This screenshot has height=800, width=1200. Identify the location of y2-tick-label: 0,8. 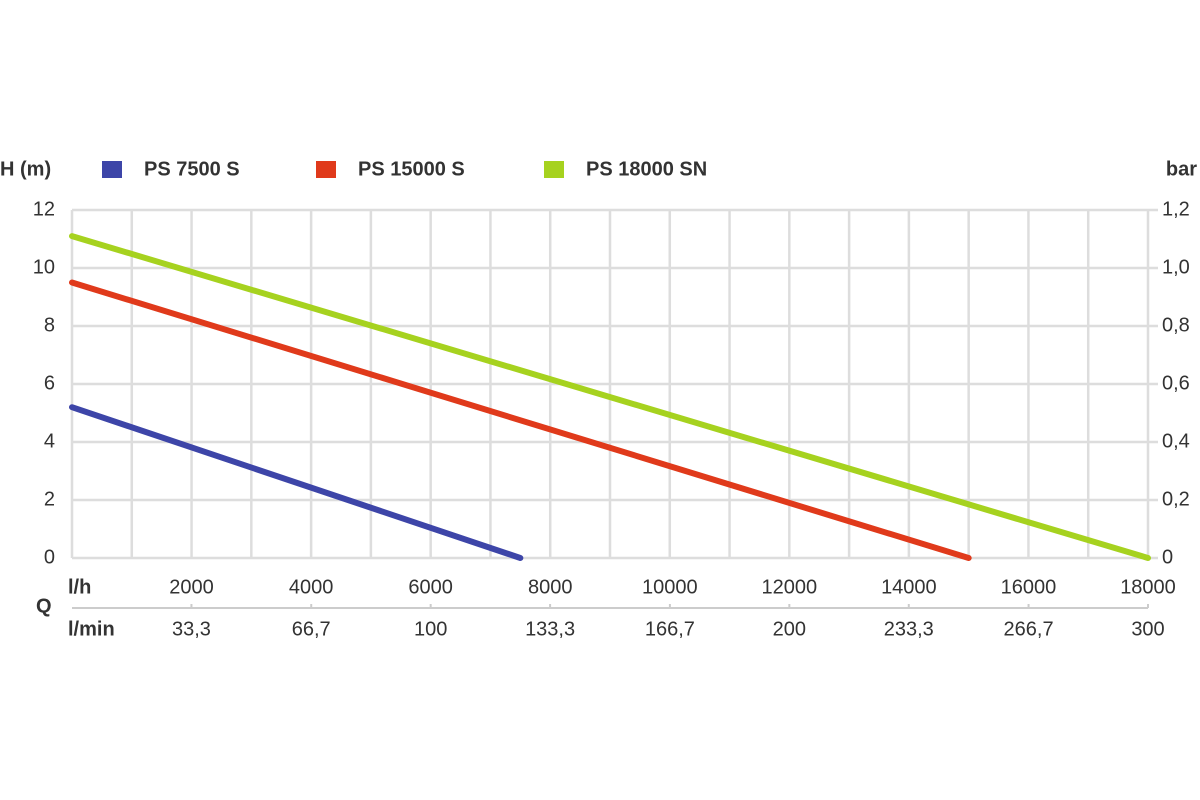
(1176, 325).